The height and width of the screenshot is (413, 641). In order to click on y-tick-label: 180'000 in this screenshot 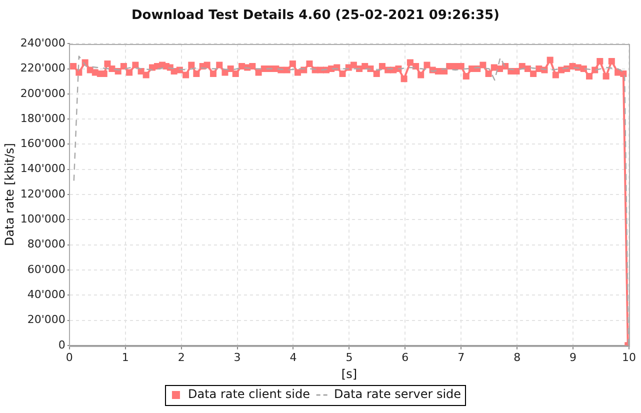, I will do `click(43, 118)`.